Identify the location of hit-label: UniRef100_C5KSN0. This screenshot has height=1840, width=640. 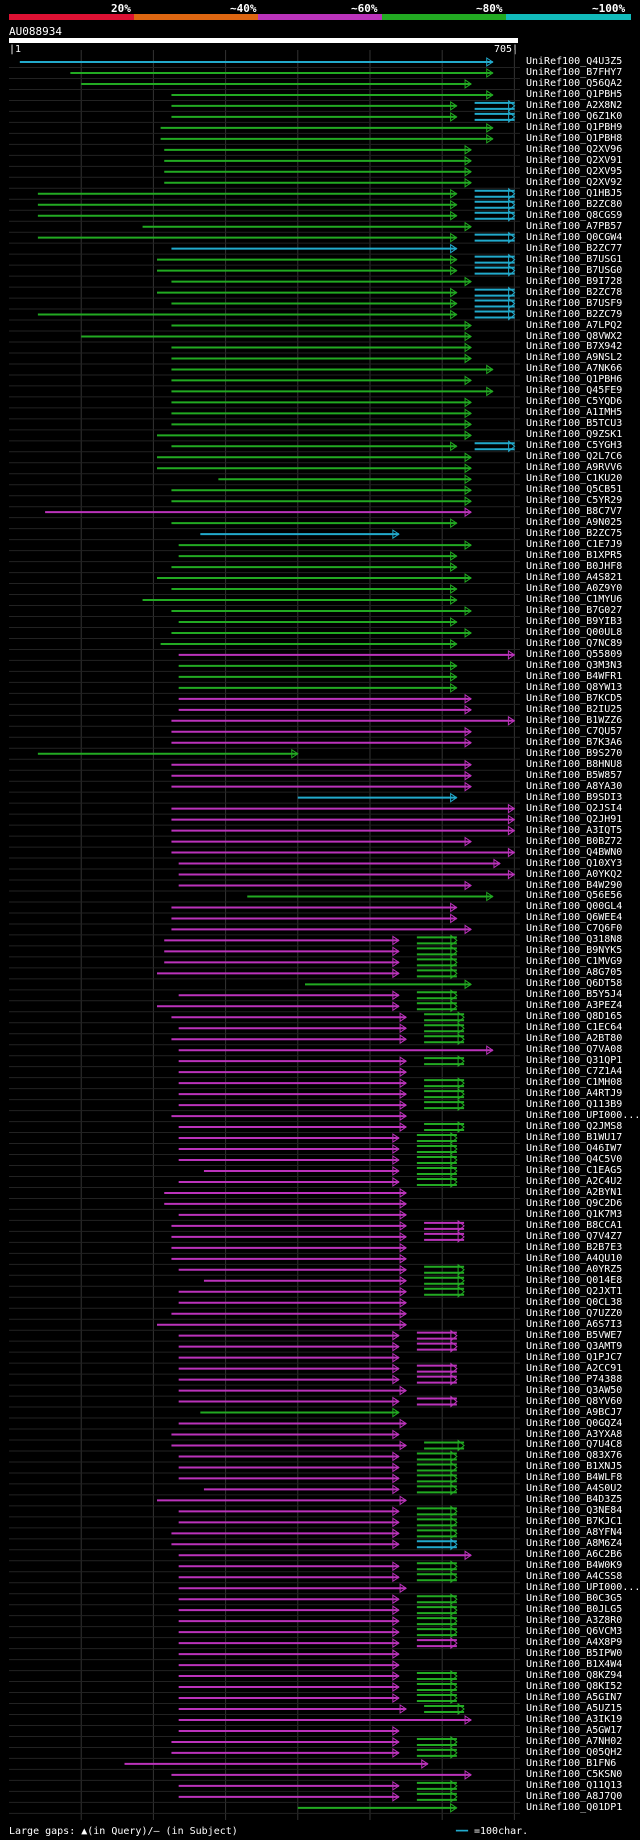
(574, 1774).